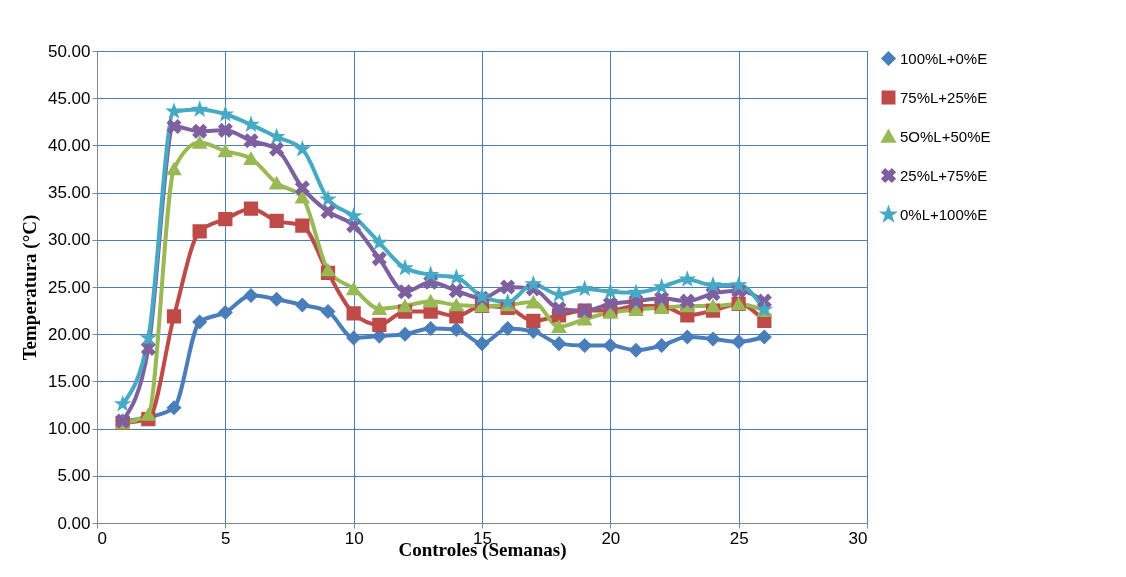 The image size is (1126, 577). What do you see at coordinates (944, 175) in the screenshot?
I see `legend-label: 25%L+75%E` at bounding box center [944, 175].